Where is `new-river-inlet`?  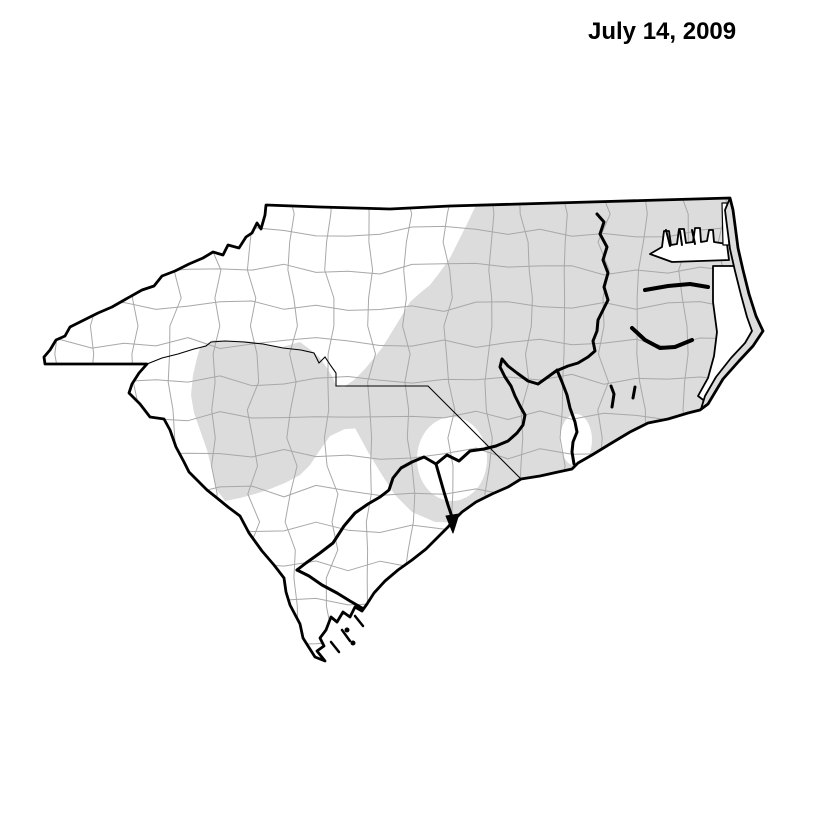 new-river-inlet is located at coordinates (612, 396).